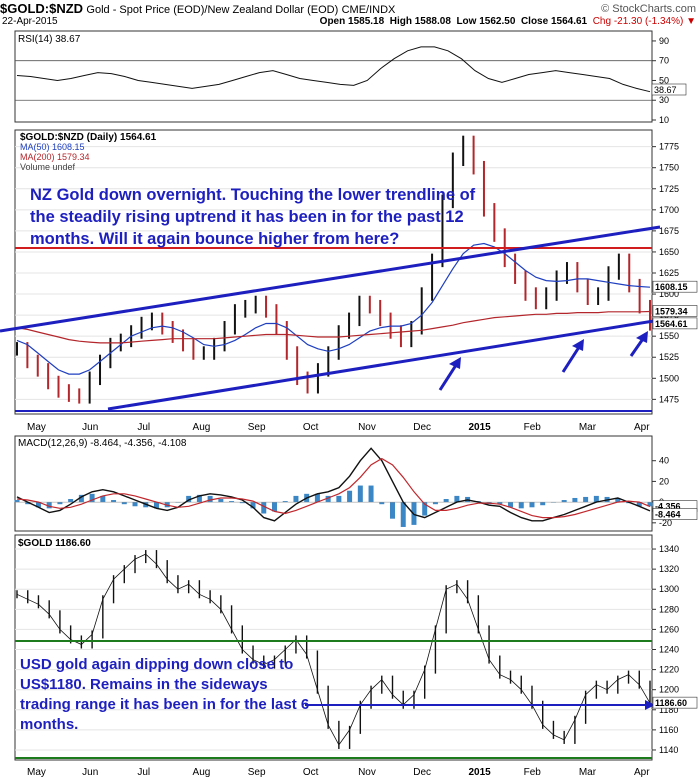 This screenshot has width=700, height=780. What do you see at coordinates (668, 730) in the screenshot?
I see `y-tick-label: 1160` at bounding box center [668, 730].